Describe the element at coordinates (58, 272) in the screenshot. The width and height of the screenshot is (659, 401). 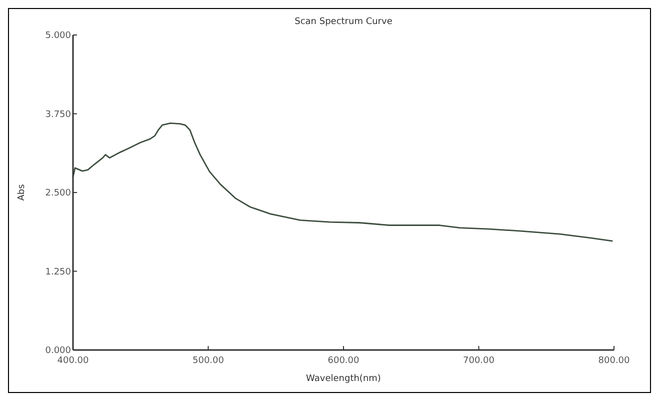
I see `y-tick-label: 1.250` at that location.